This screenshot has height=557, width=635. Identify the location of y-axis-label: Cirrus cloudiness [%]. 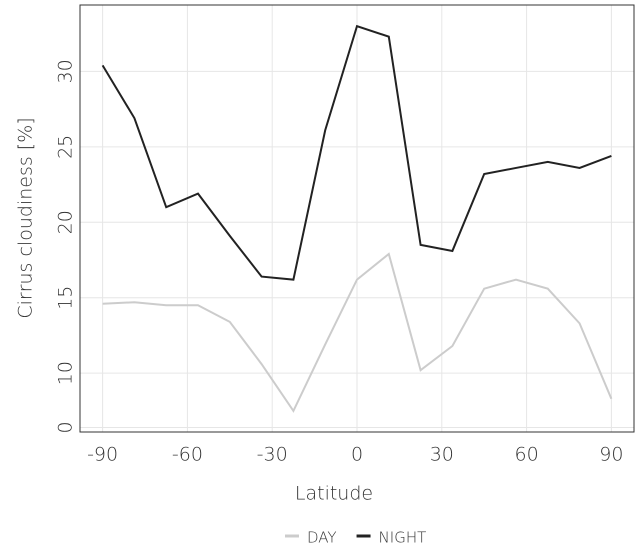
(26, 217).